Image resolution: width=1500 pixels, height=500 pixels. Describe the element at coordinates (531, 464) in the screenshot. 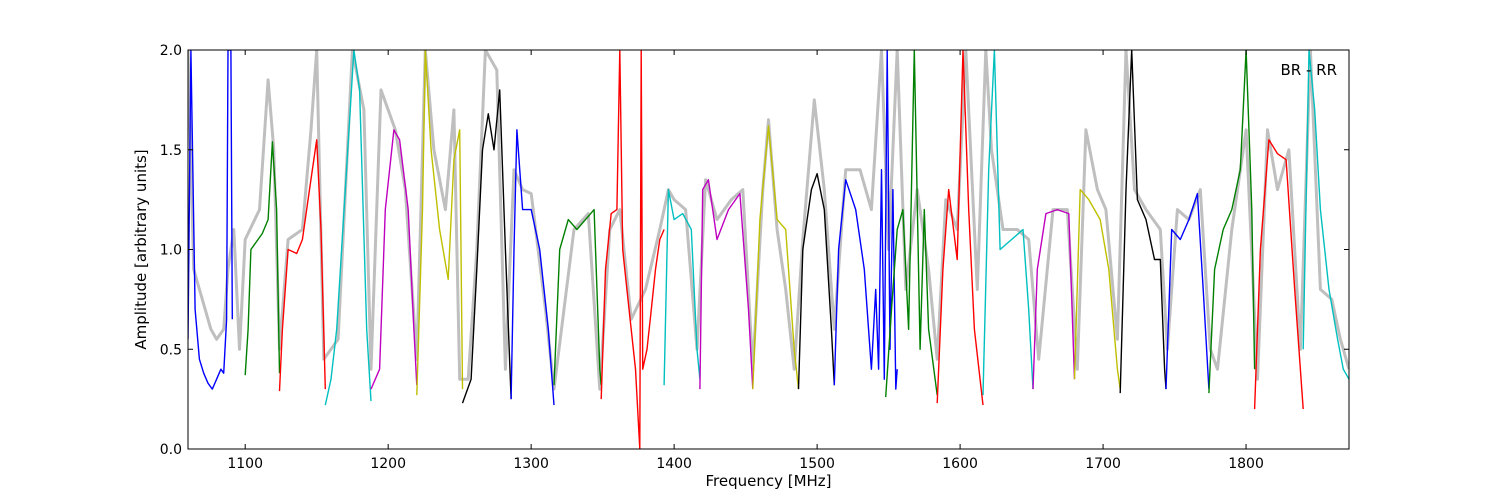

I see `x-tick-label: 1300` at that location.